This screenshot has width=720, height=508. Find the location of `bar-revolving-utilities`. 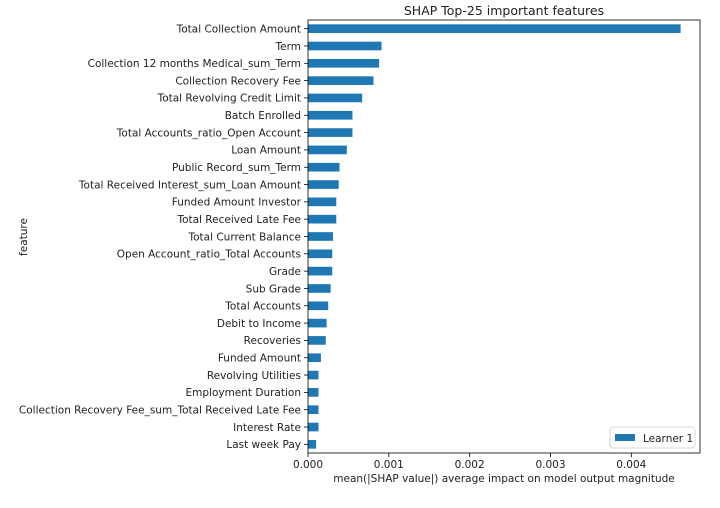

bar-revolving-utilities is located at coordinates (313, 375).